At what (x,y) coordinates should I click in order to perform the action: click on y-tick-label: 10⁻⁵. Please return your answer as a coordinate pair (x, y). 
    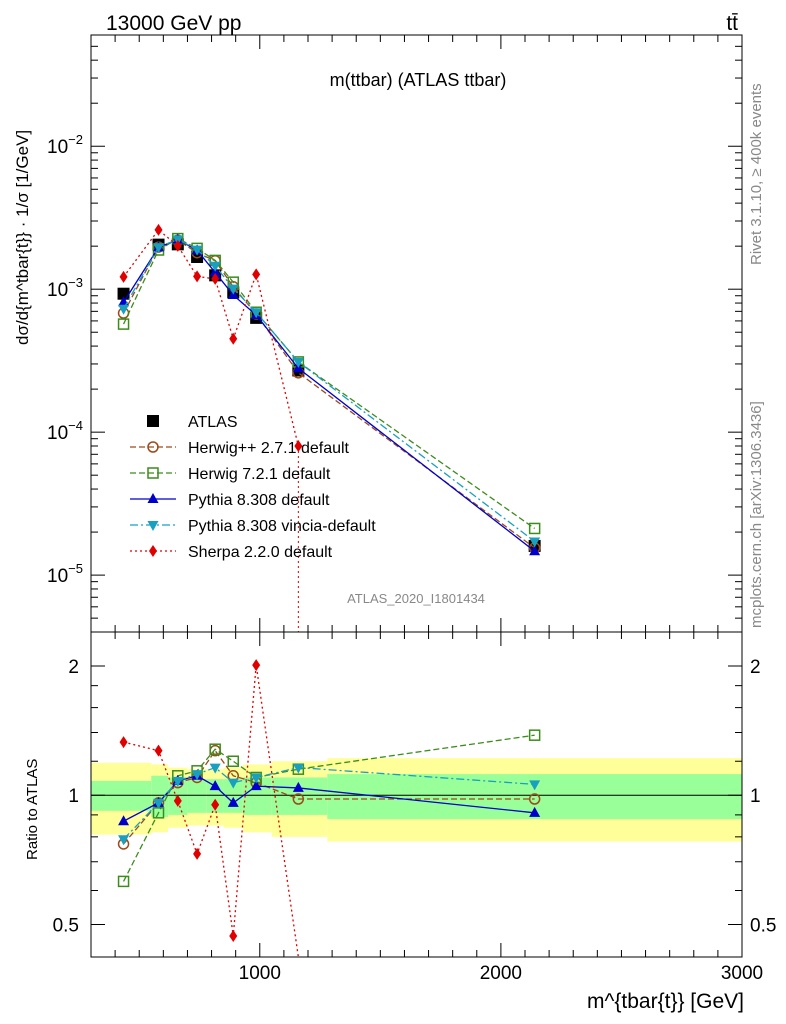
    Looking at the image, I should click on (65, 574).